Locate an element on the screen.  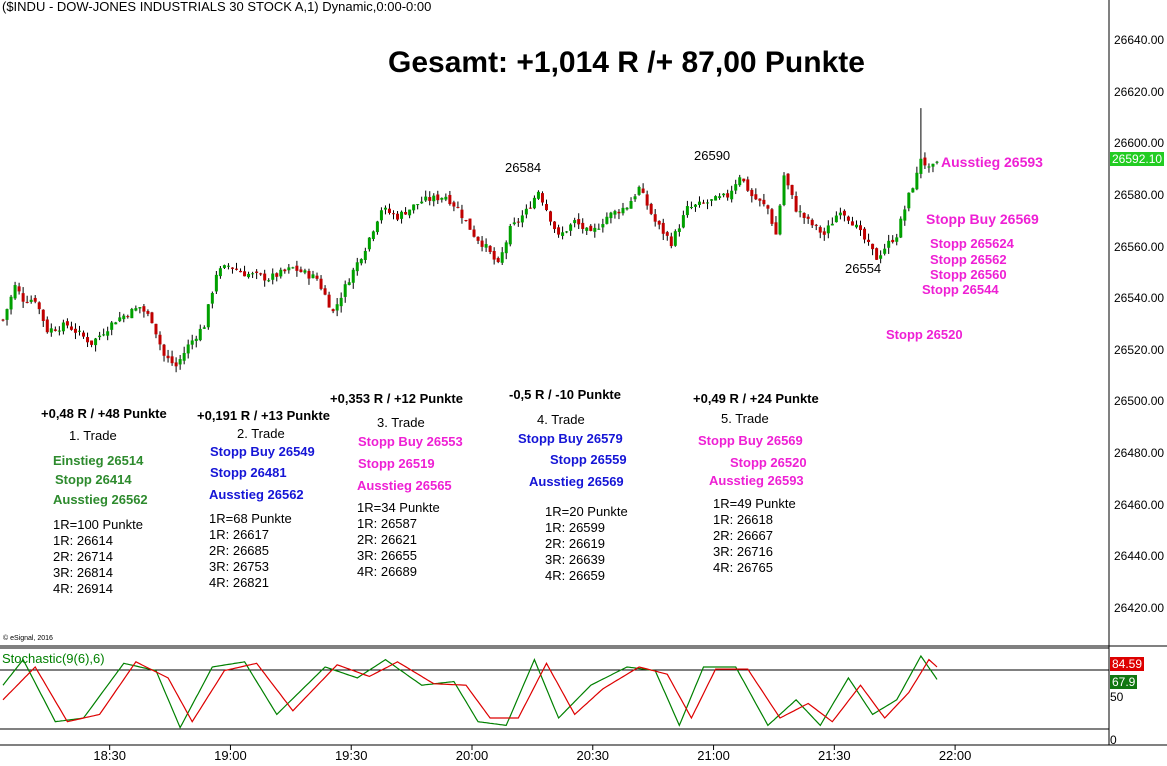
trade-2-order-2: Stopp 26481 is located at coordinates (248, 472).